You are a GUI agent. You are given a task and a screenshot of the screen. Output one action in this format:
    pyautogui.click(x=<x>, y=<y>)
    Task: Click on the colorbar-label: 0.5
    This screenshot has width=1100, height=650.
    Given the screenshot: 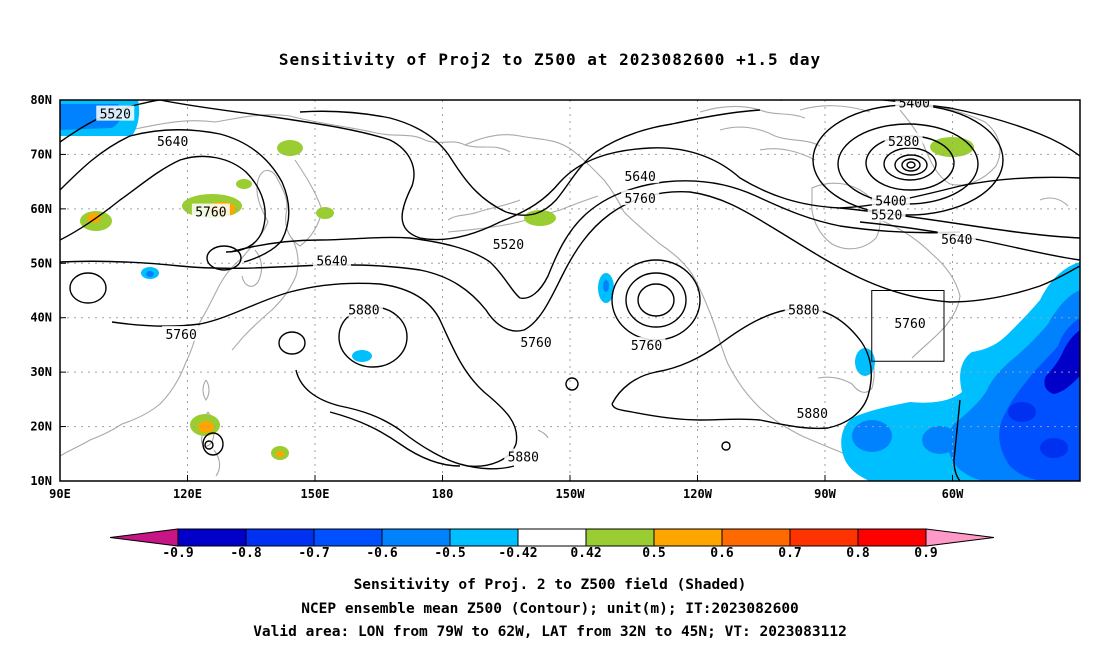 What is the action you would take?
    pyautogui.click(x=653, y=553)
    